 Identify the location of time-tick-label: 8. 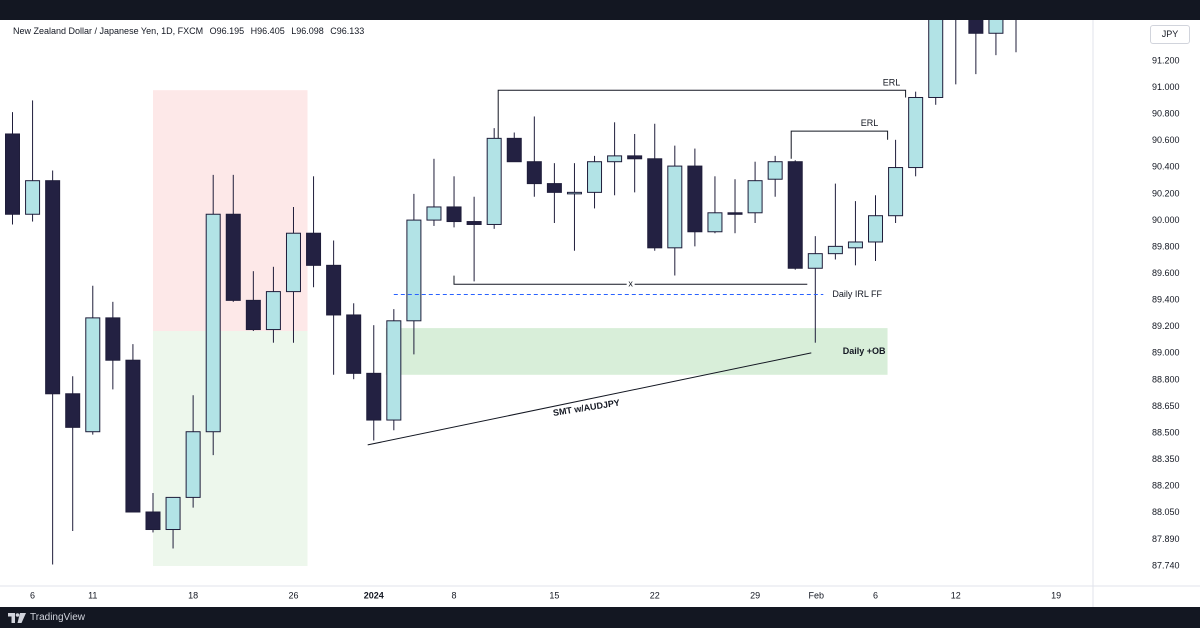
(454, 595).